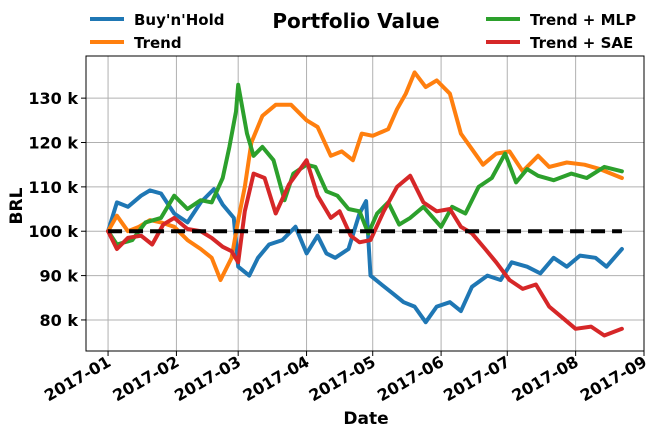  Describe the element at coordinates (613, 378) in the screenshot. I see `x-tick-label-8: 2017-09` at that location.